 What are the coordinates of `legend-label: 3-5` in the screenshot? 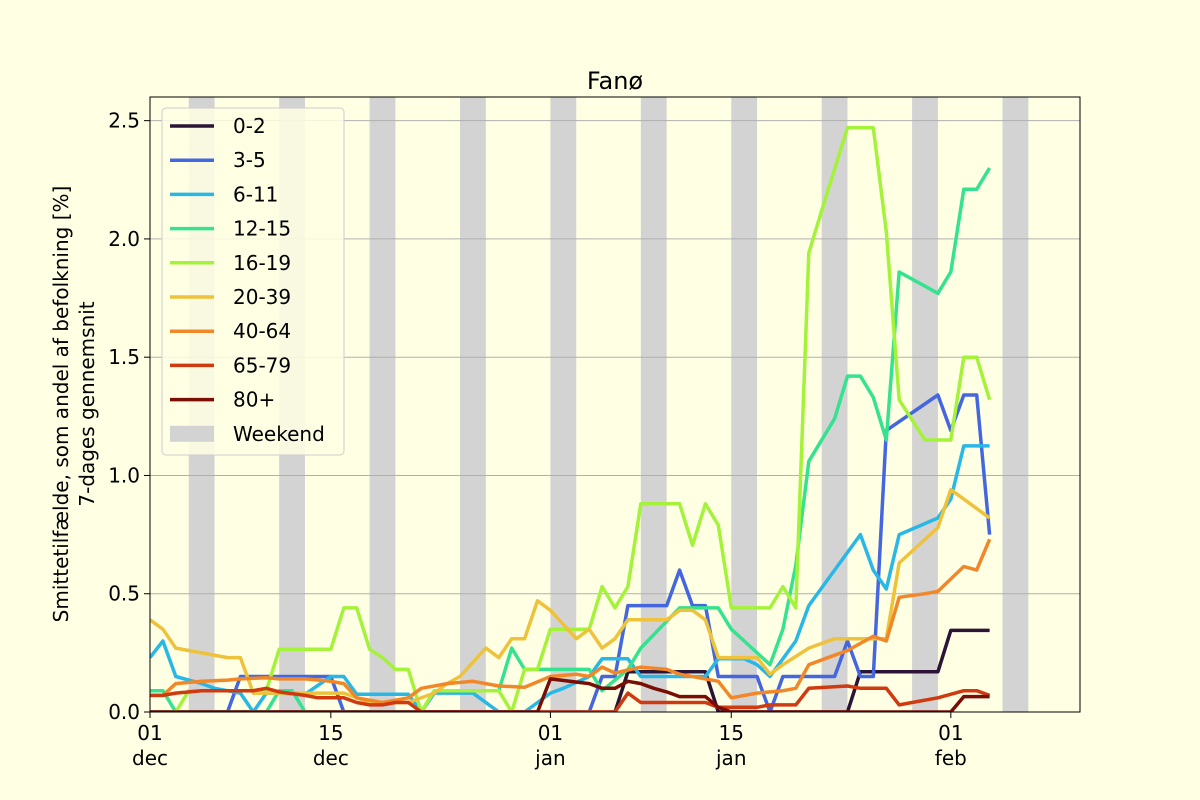 It's located at (249, 160).